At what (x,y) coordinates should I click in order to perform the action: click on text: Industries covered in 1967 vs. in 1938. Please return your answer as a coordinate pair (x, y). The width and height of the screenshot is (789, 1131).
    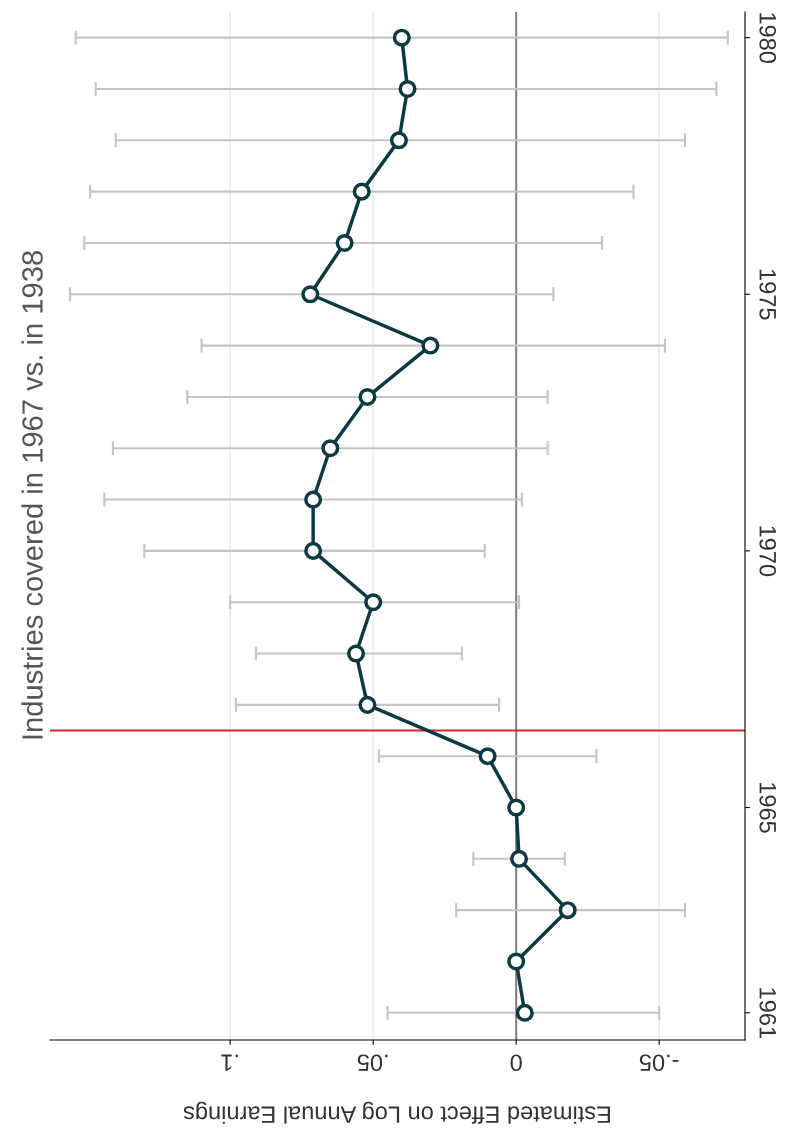
    Looking at the image, I should click on (32, 495).